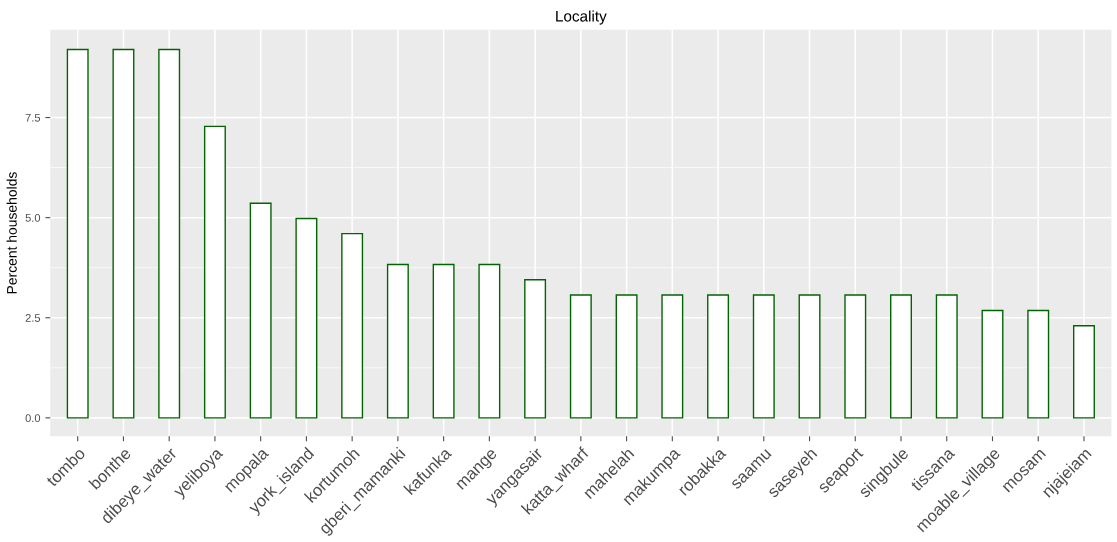 Image resolution: width=1117 pixels, height=542 pixels. Describe the element at coordinates (33, 217) in the screenshot. I see `y-tick-label: 5.0` at that location.